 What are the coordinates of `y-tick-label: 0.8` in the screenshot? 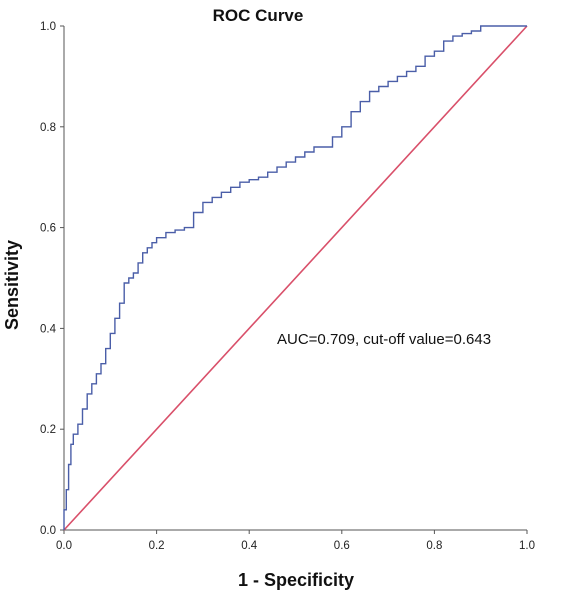 It's located at (48, 128).